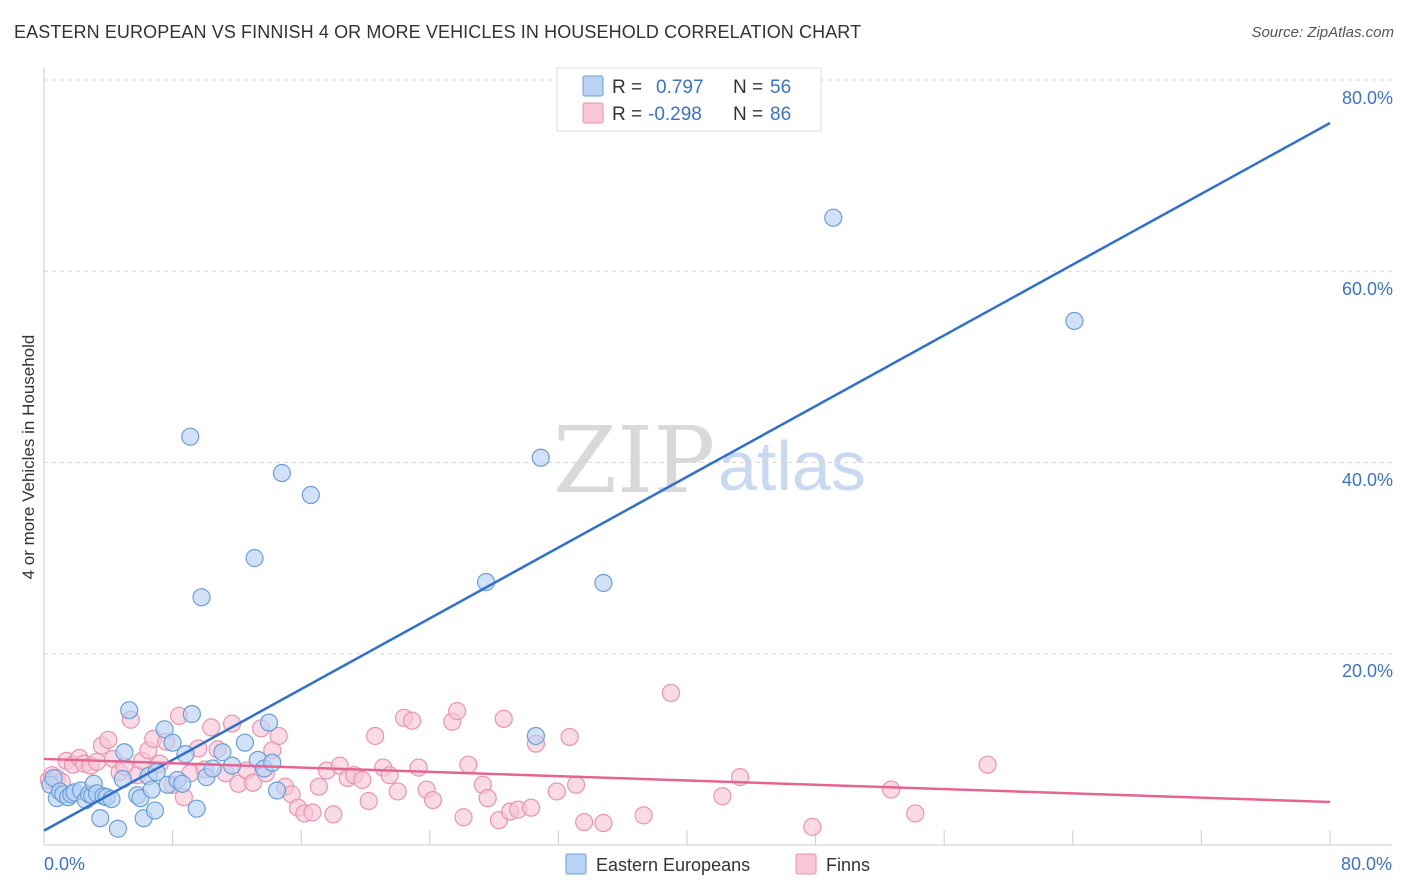 The width and height of the screenshot is (1406, 892). I want to click on legend-swatch-eastern, so click(593, 86).